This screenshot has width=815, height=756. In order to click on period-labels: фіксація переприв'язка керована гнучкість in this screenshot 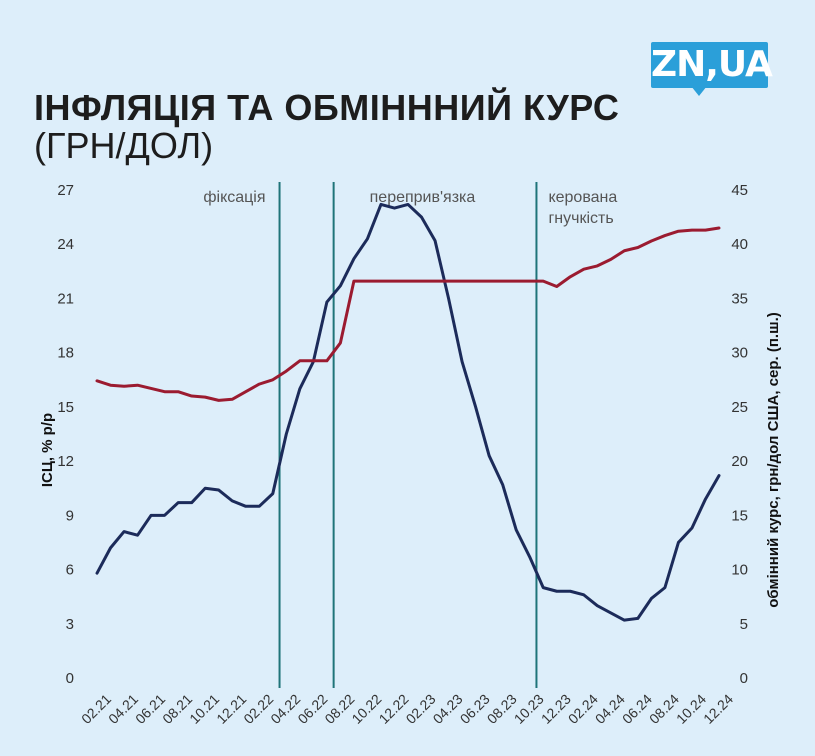, I will do `click(410, 208)`.